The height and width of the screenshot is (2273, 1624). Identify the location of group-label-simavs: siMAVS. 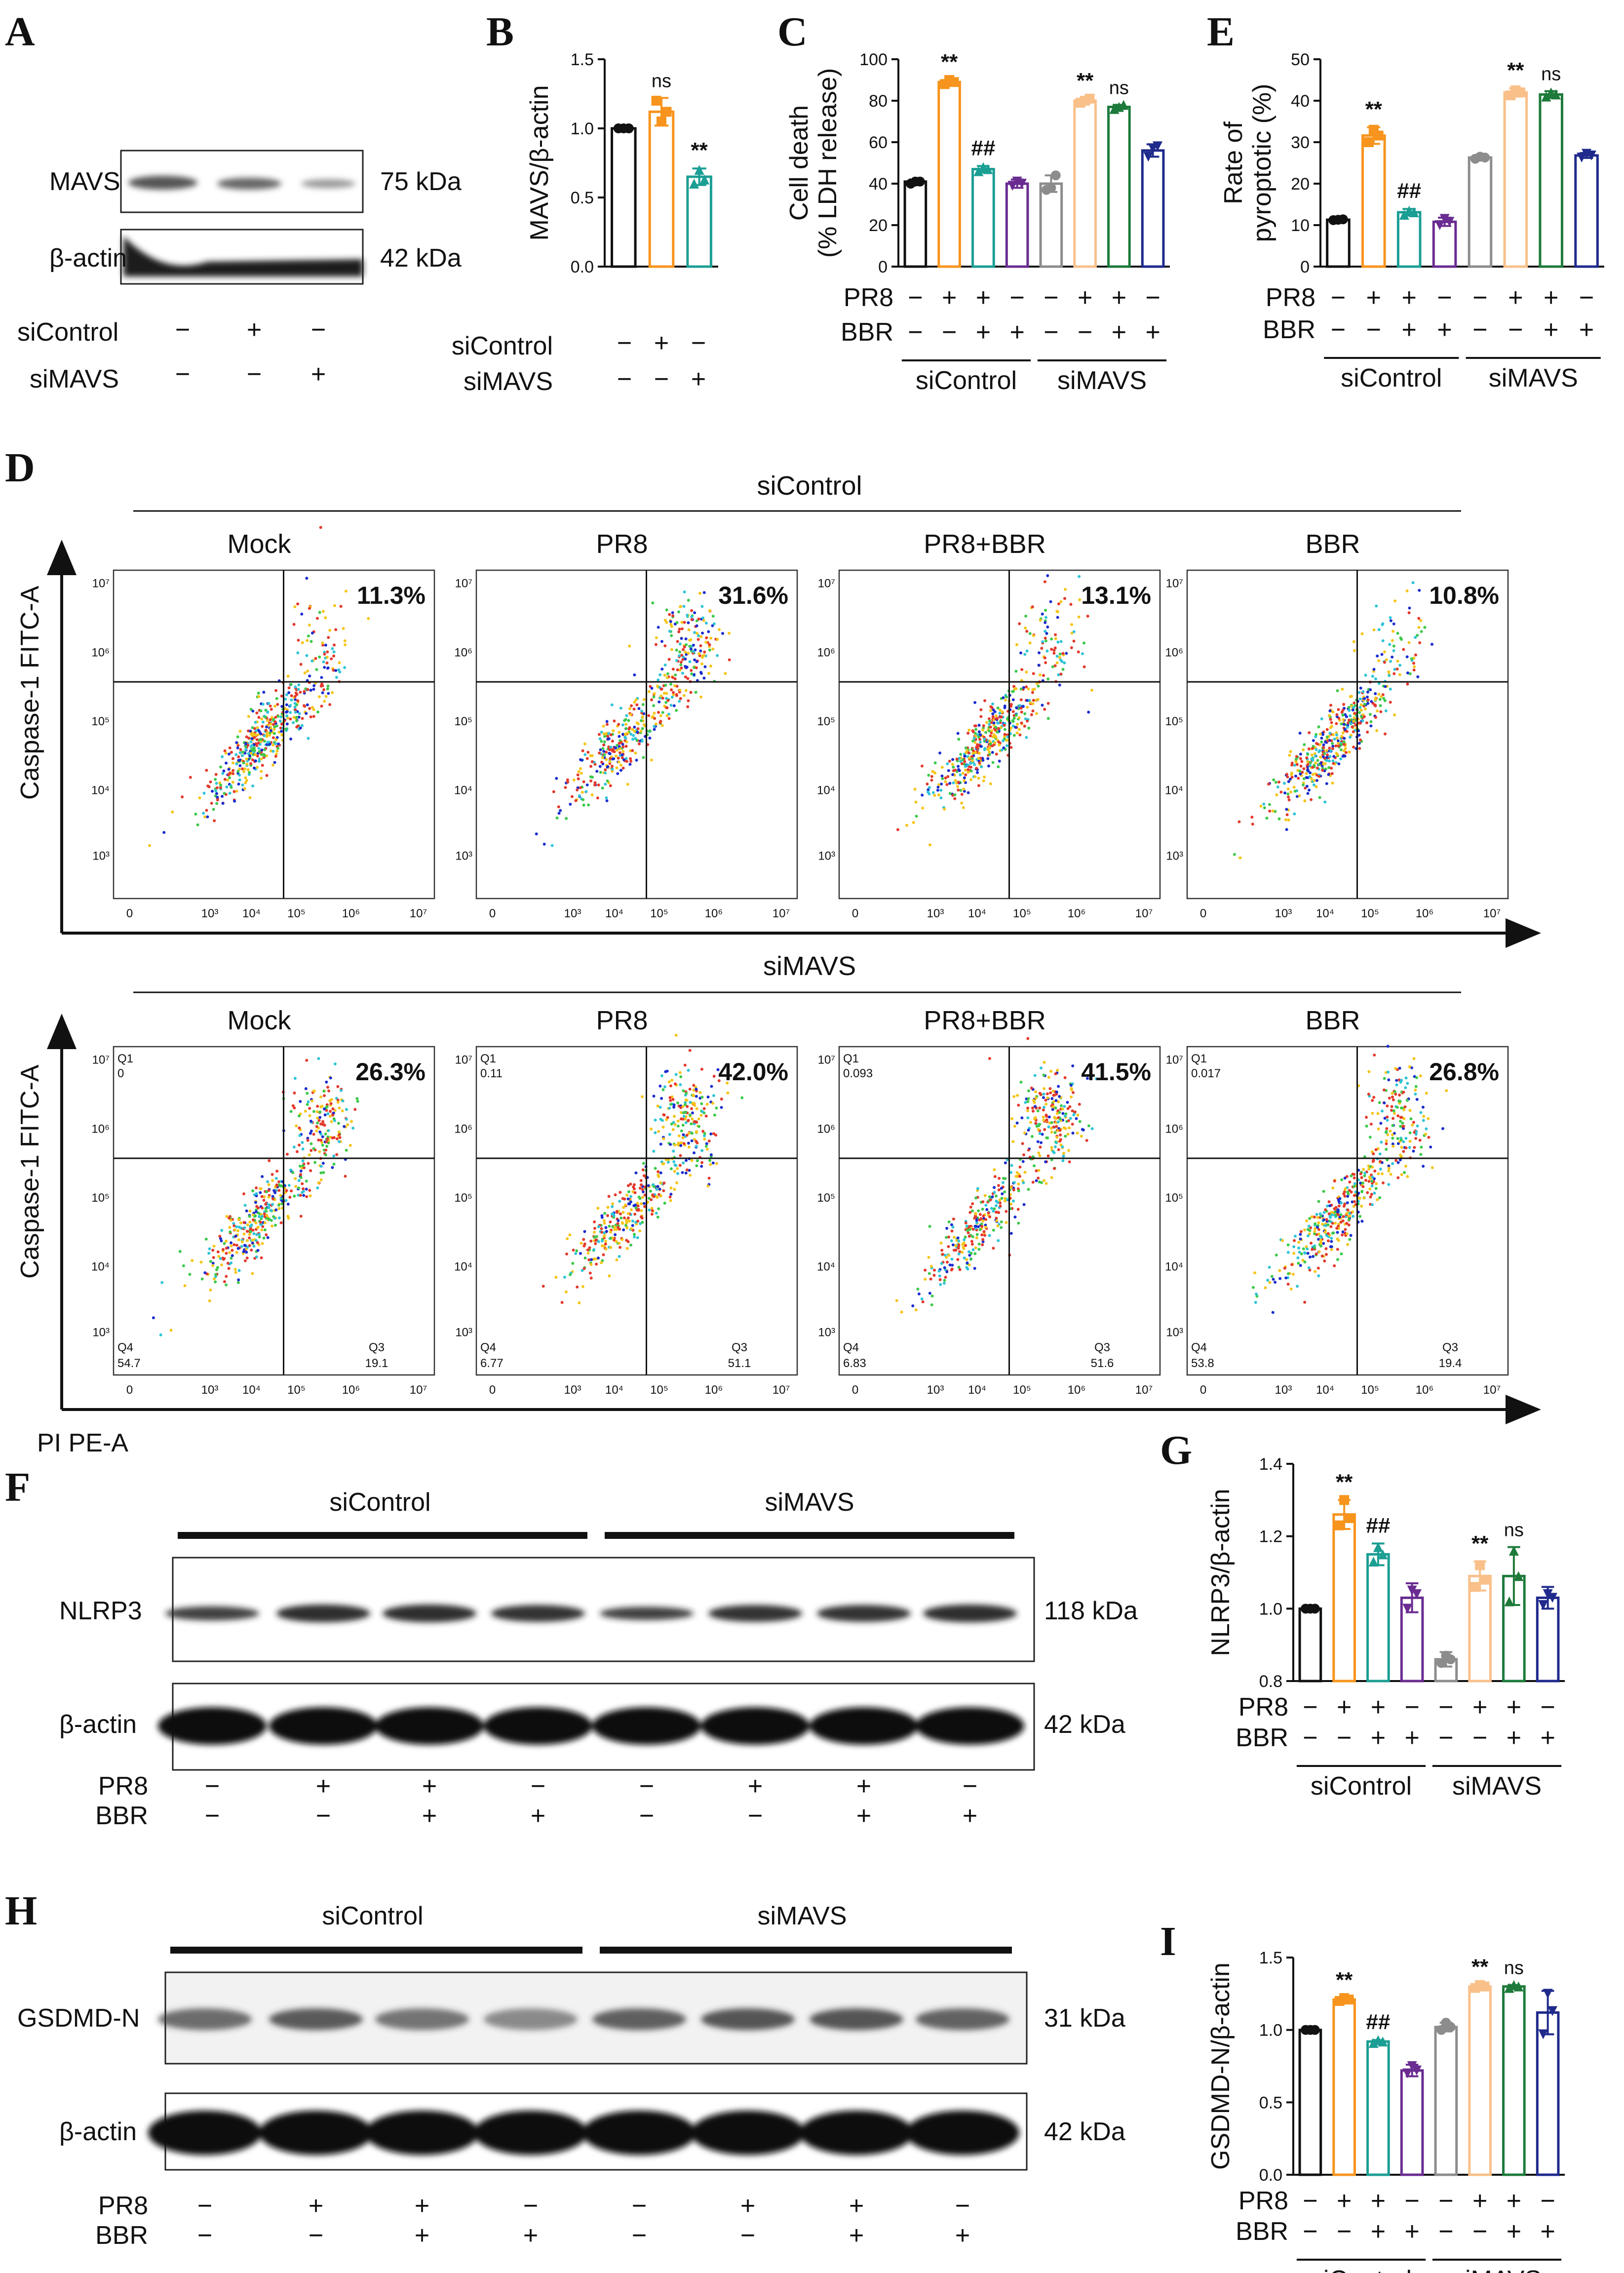
(1533, 378).